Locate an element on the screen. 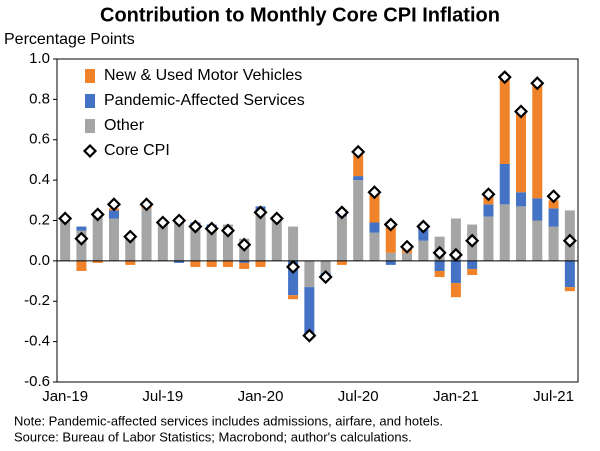 The height and width of the screenshot is (451, 600). legend-label: New & Used Motor Vehicles is located at coordinates (203, 75).